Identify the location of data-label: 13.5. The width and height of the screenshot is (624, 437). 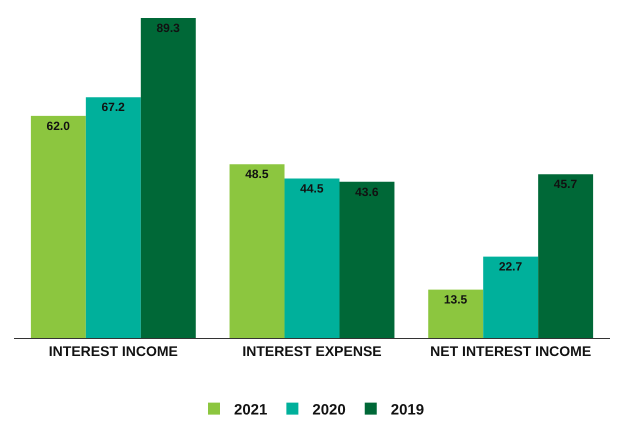
(456, 299).